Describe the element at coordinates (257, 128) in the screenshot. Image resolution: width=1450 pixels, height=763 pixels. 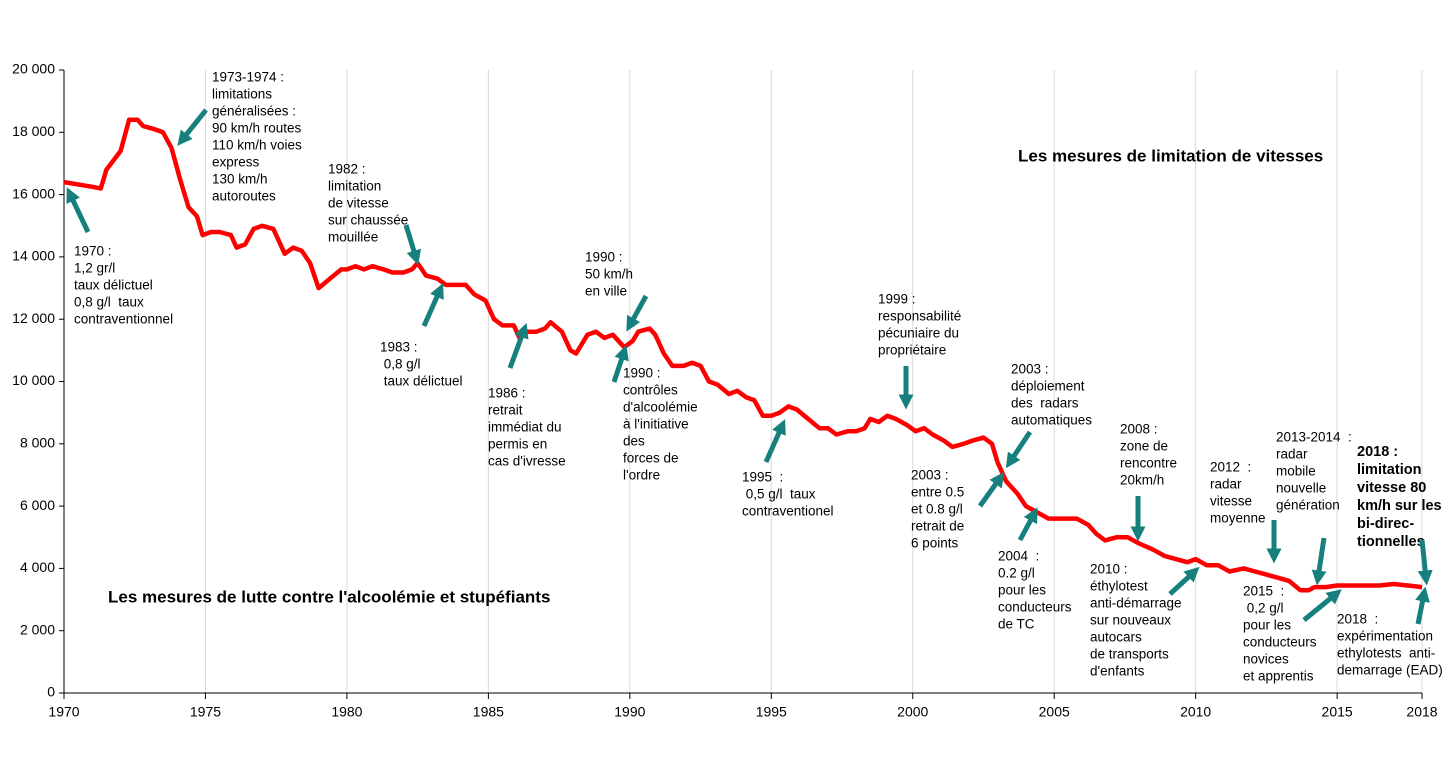
I see `annotation-line: 90 km/h routes` at that location.